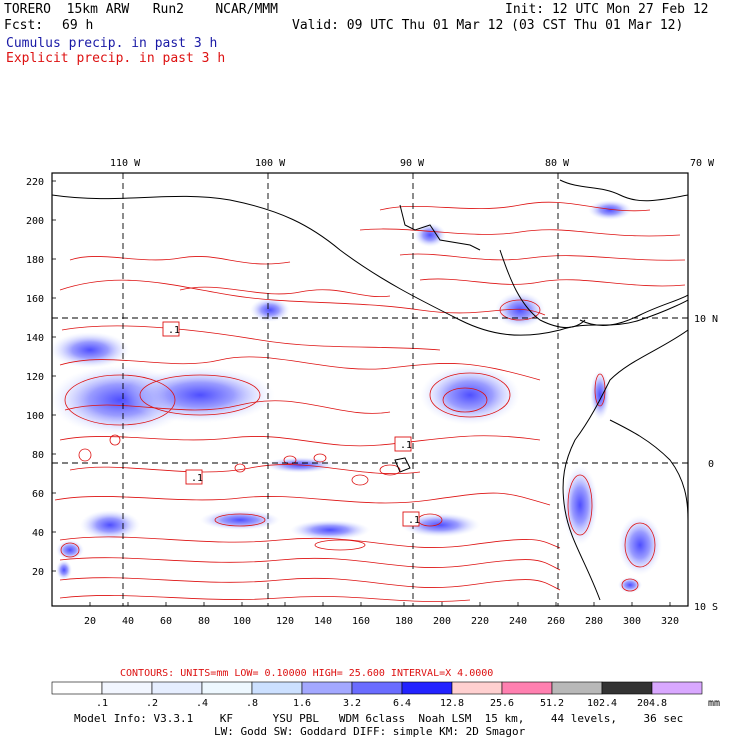 The image size is (740, 740). What do you see at coordinates (270, 163) in the screenshot?
I see `lon-label-100w: 100 W` at bounding box center [270, 163].